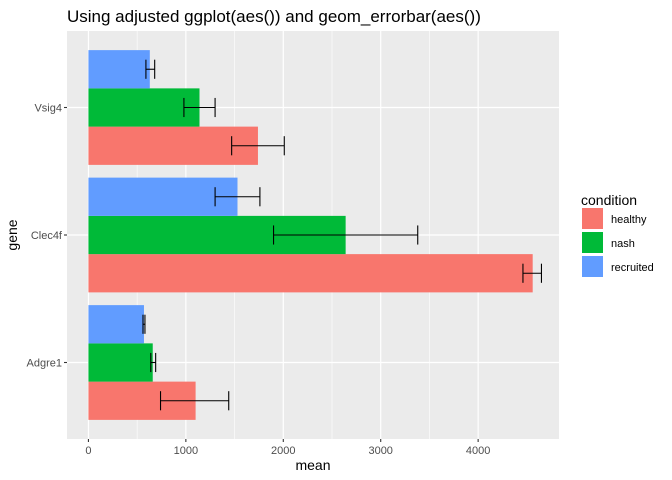 This screenshot has width=672, height=480. What do you see at coordinates (120, 362) in the screenshot?
I see `bar-nash-adgre1` at bounding box center [120, 362].